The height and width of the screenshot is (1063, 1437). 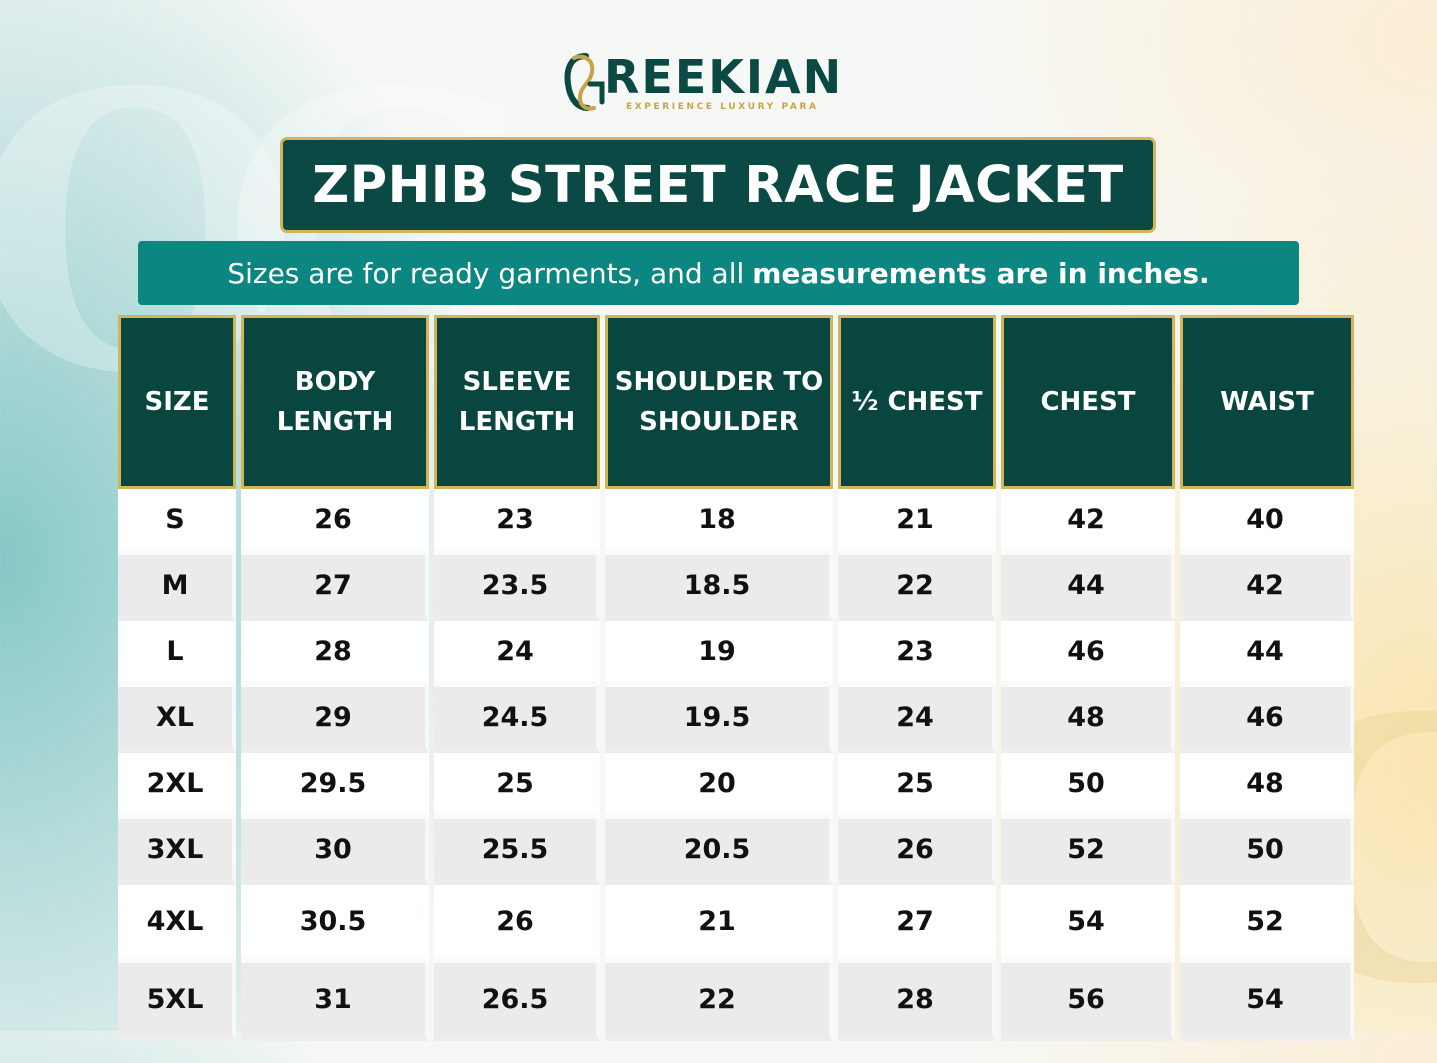 I want to click on cell-sleeve-length: 25.5, so click(x=517, y=852).